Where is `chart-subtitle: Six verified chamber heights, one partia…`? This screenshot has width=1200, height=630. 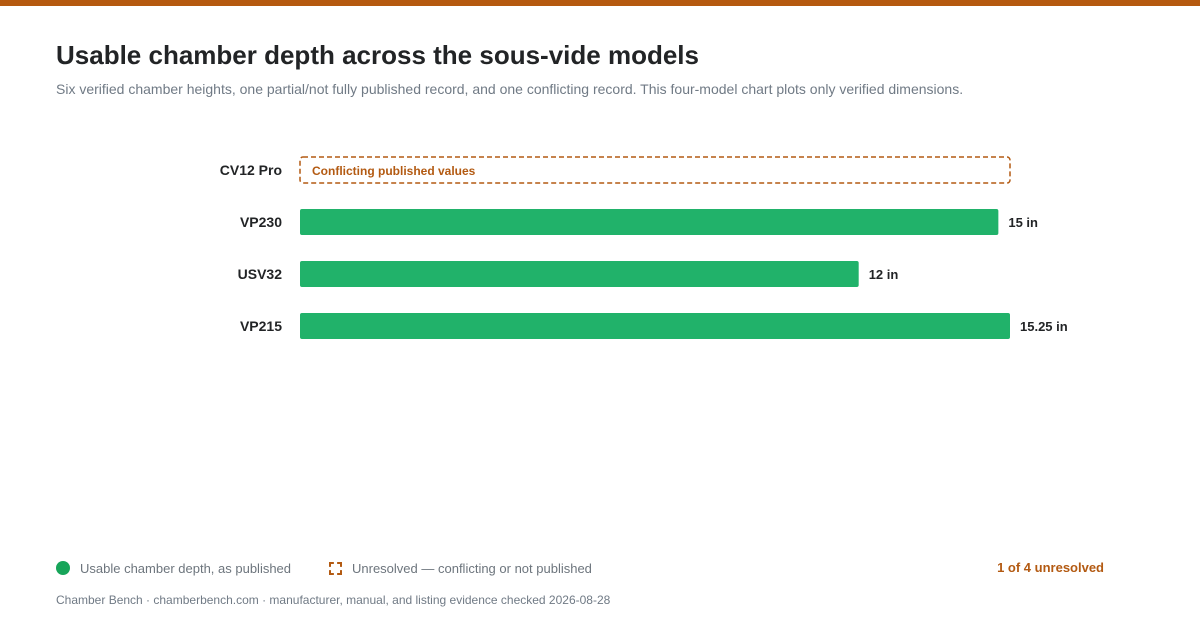 chart-subtitle: Six verified chamber heights, one partia… is located at coordinates (510, 89).